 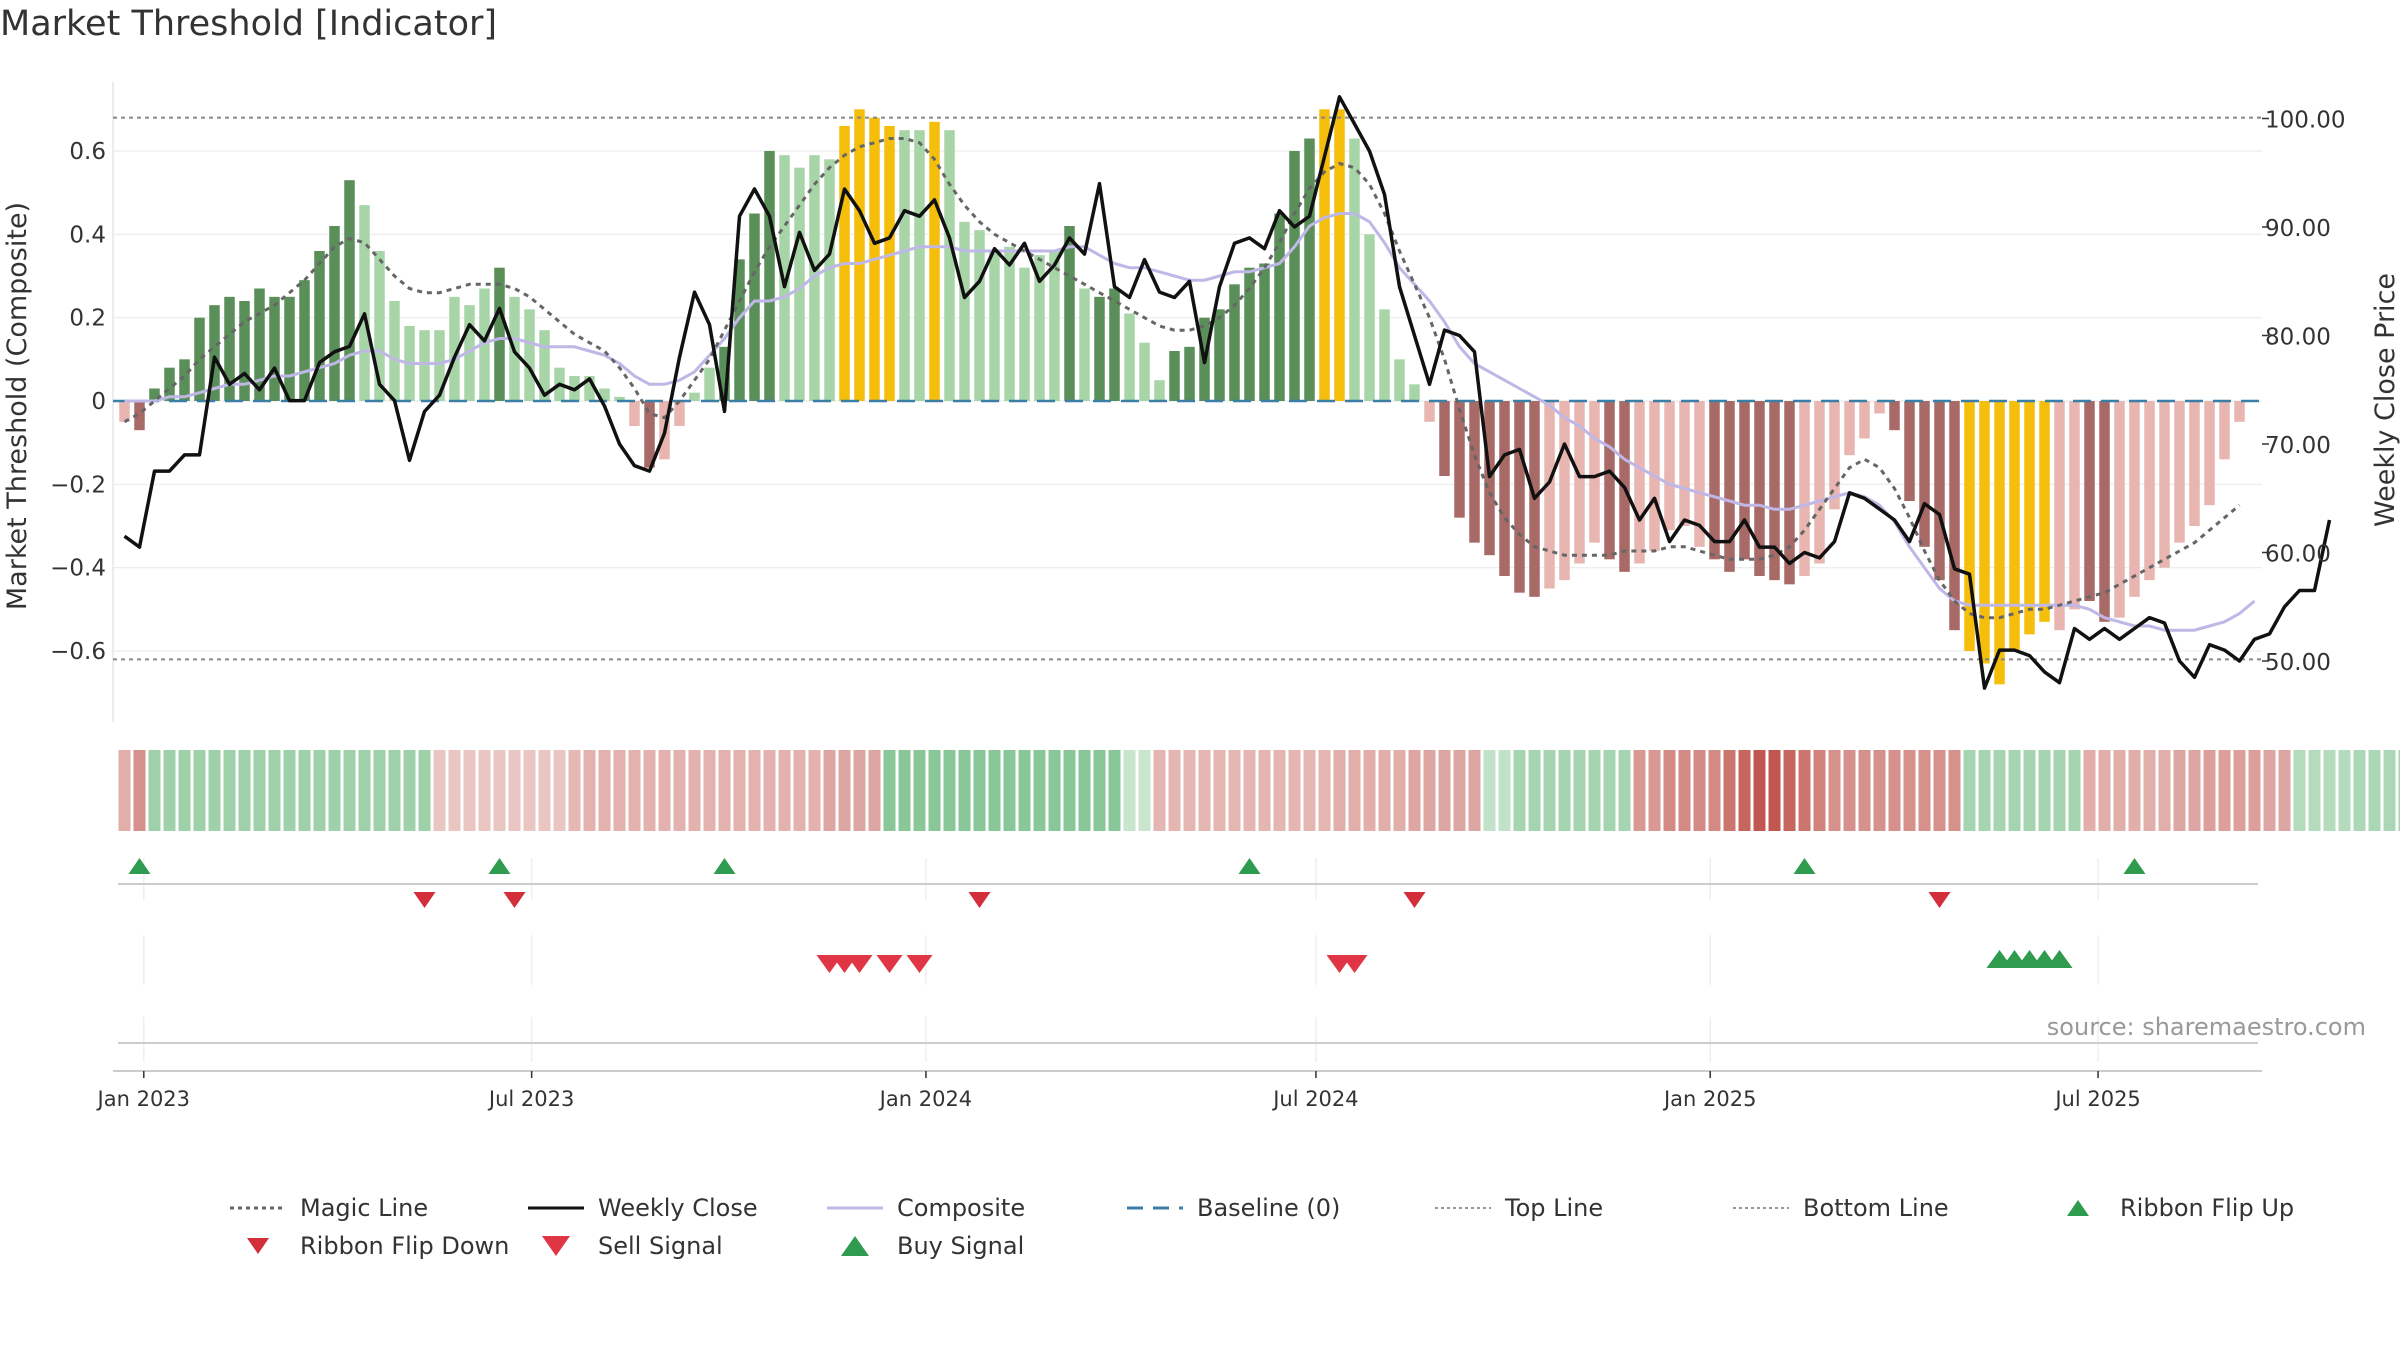 What do you see at coordinates (87, 319) in the screenshot?
I see `y-left-tick-label: 0.2` at bounding box center [87, 319].